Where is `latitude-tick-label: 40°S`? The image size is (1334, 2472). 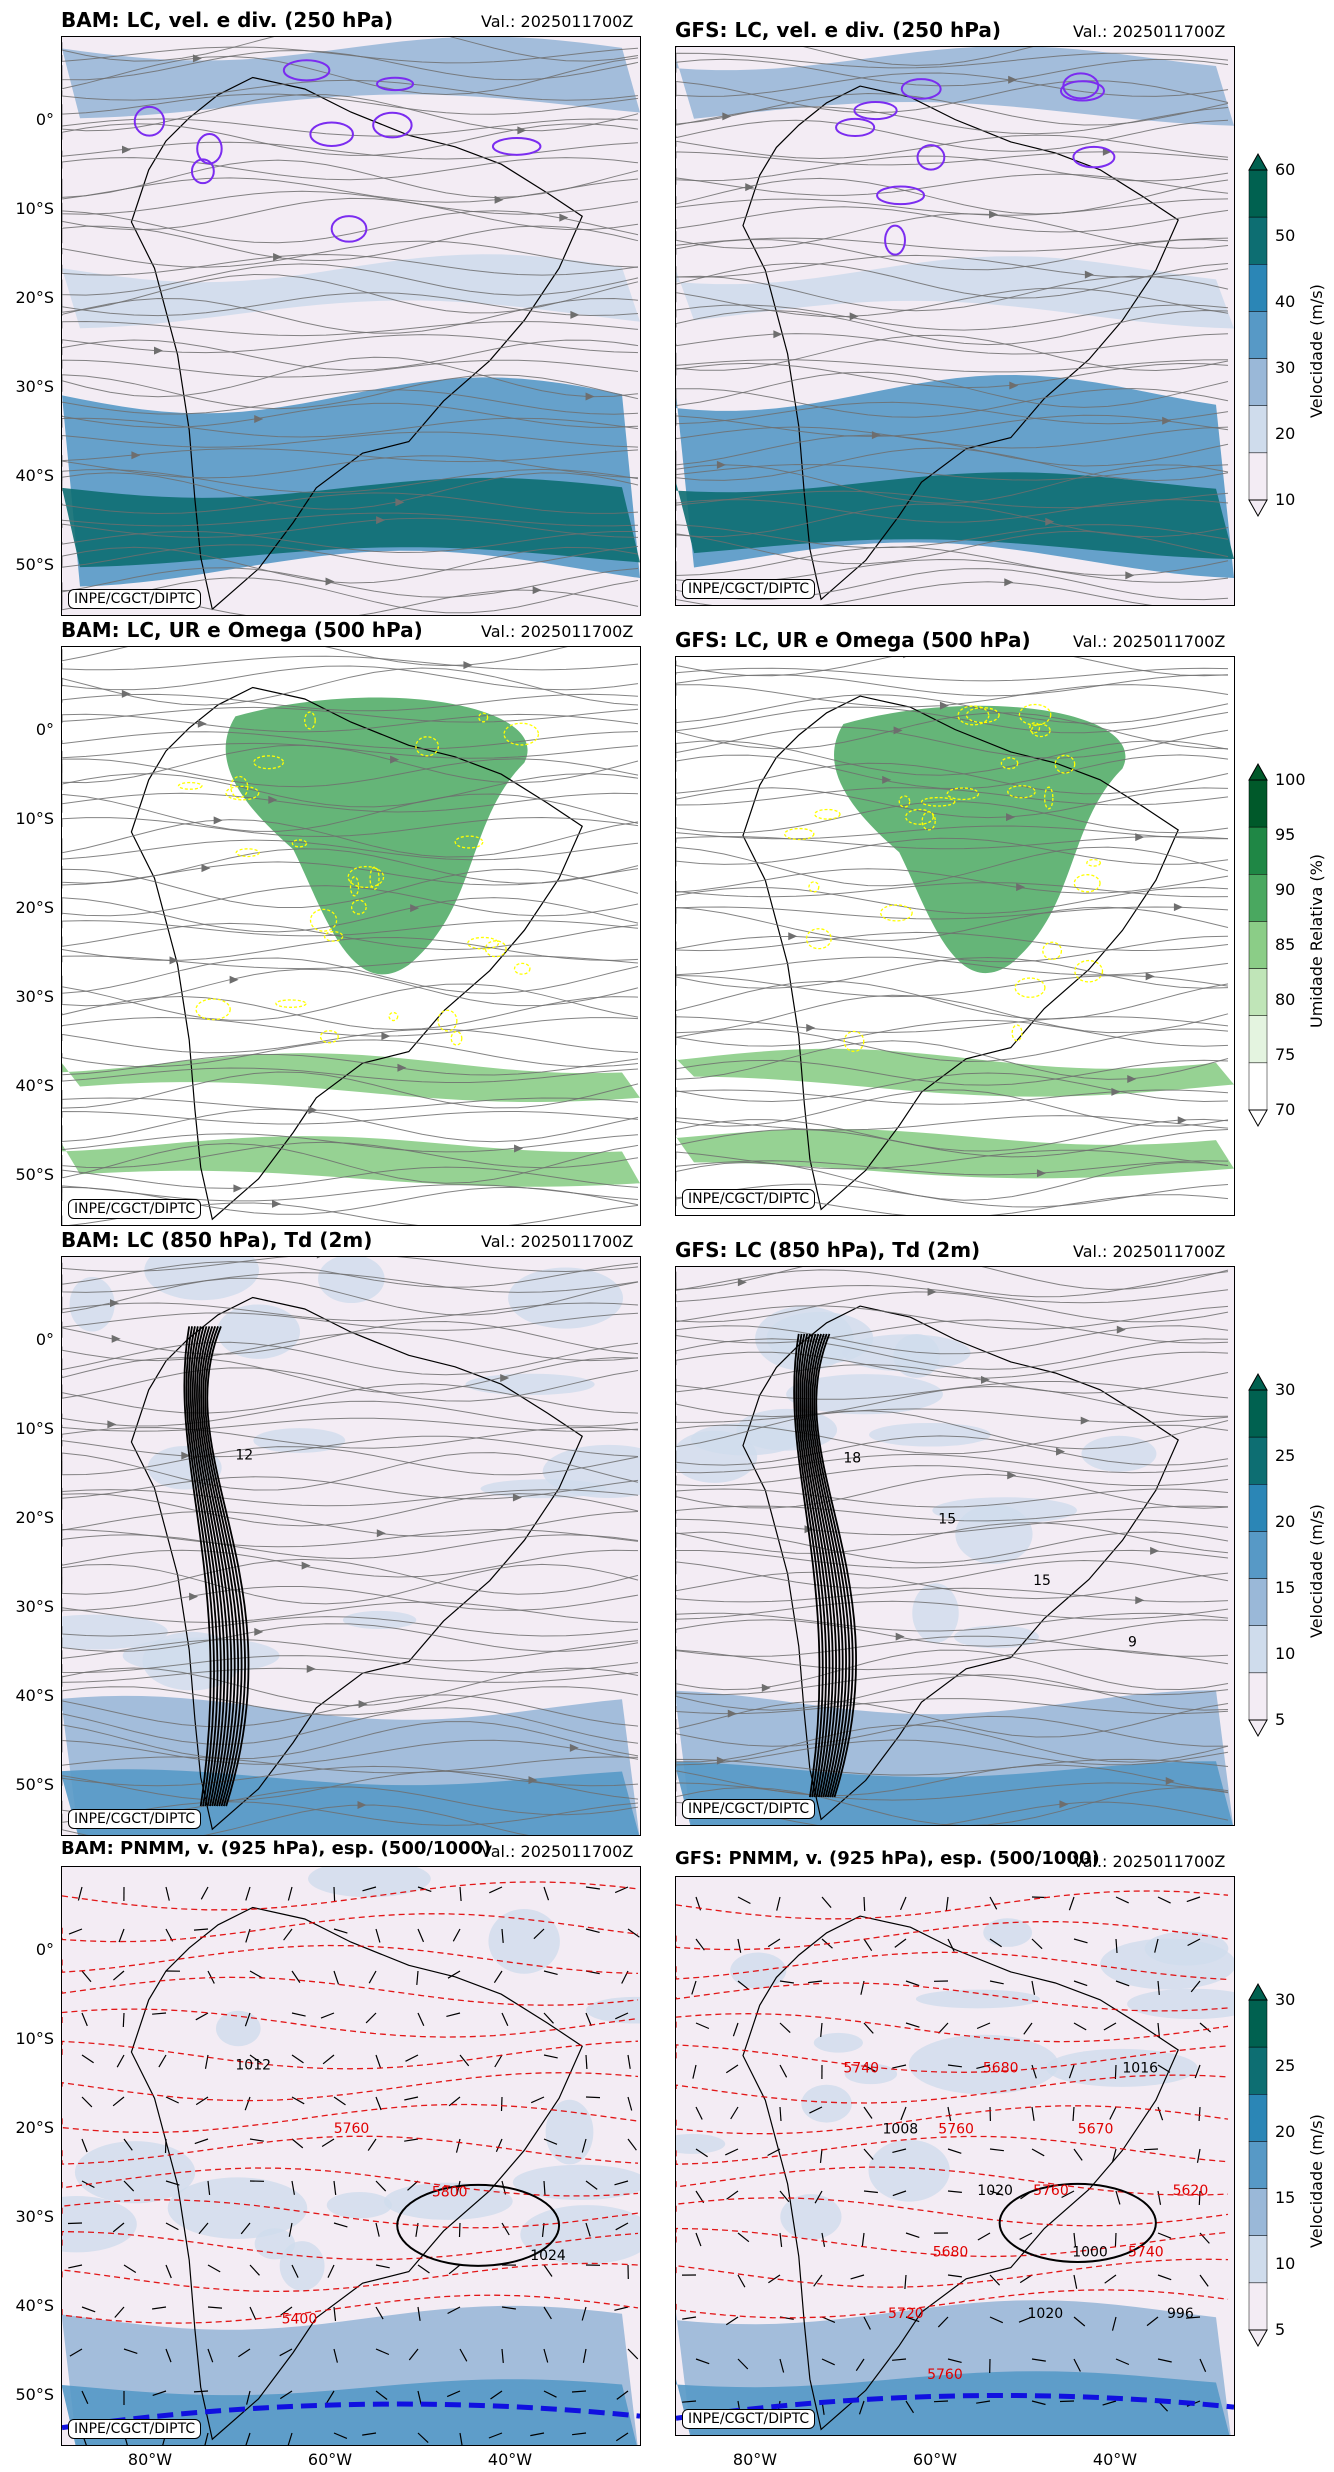
latitude-tick-label: 40°S is located at coordinates (34, 475).